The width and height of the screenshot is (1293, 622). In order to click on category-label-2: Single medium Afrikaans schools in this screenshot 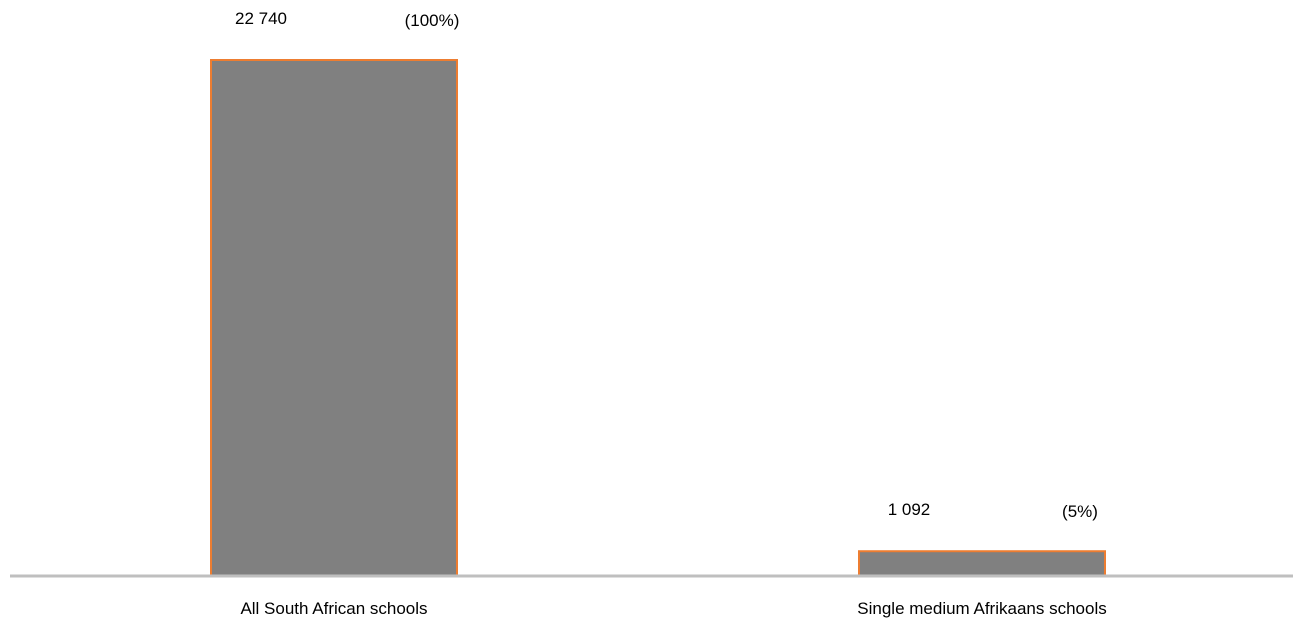, I will do `click(981, 608)`.